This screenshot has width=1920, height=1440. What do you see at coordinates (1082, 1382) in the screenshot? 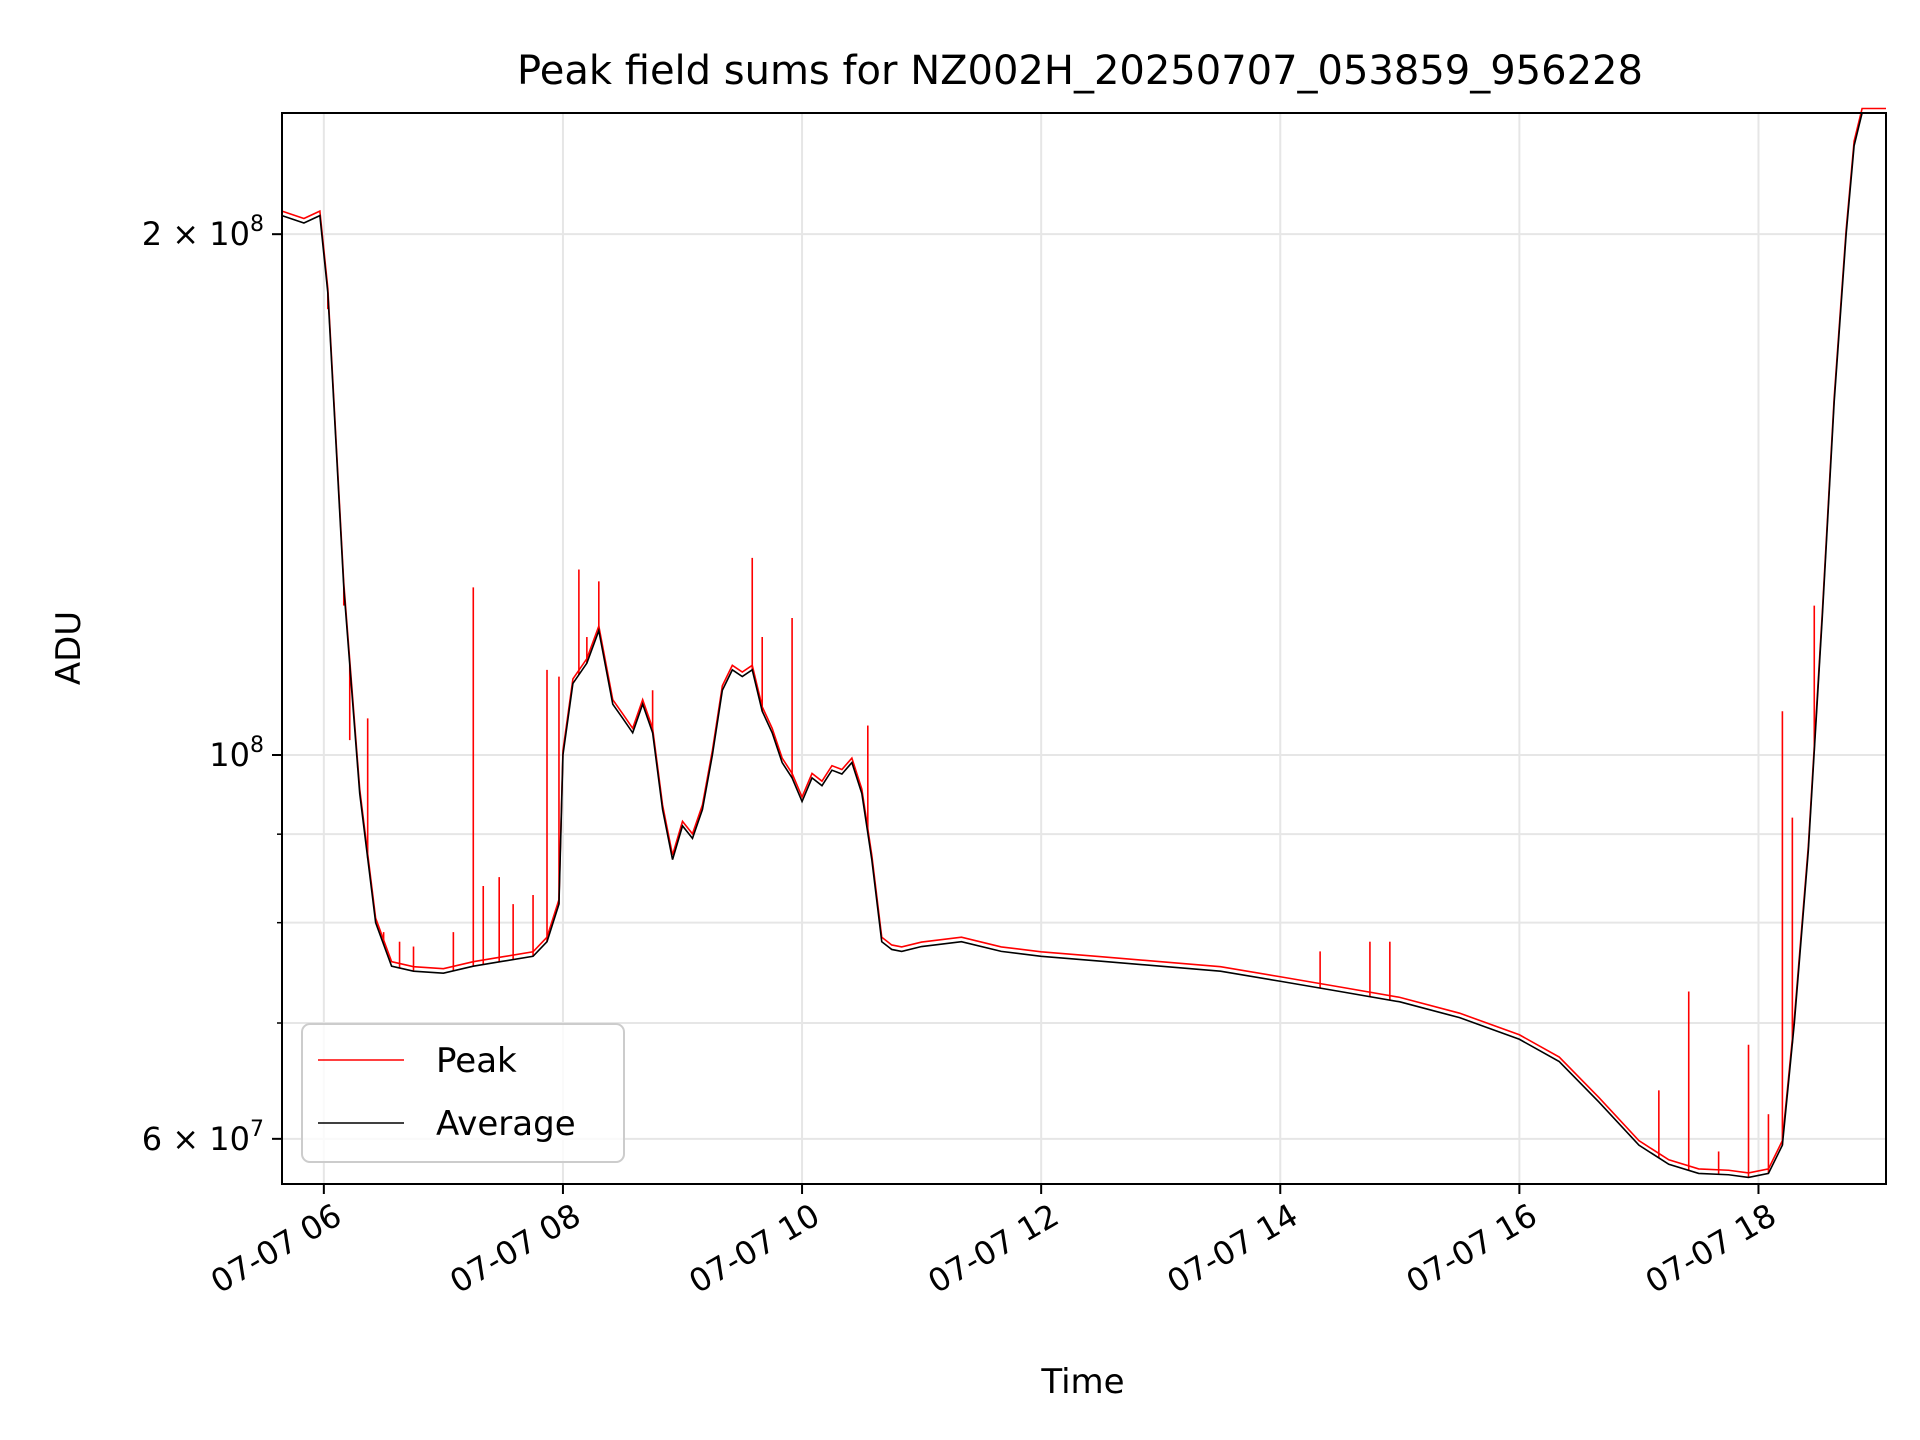
I see `x-axis-label: Time` at bounding box center [1082, 1382].